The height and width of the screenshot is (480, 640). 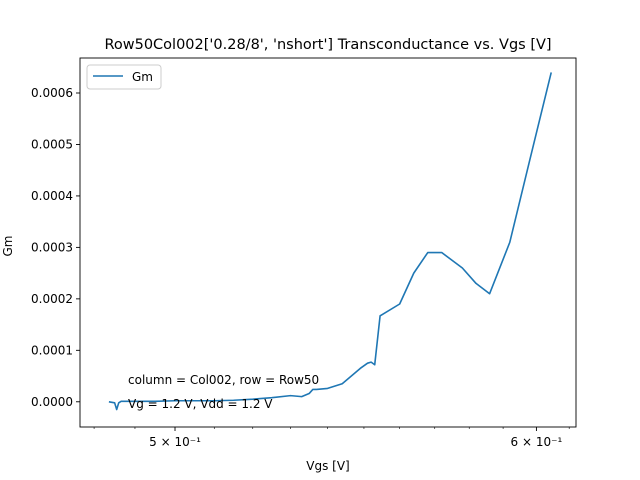 I want to click on y-axis-label: Gm, so click(x=8, y=246).